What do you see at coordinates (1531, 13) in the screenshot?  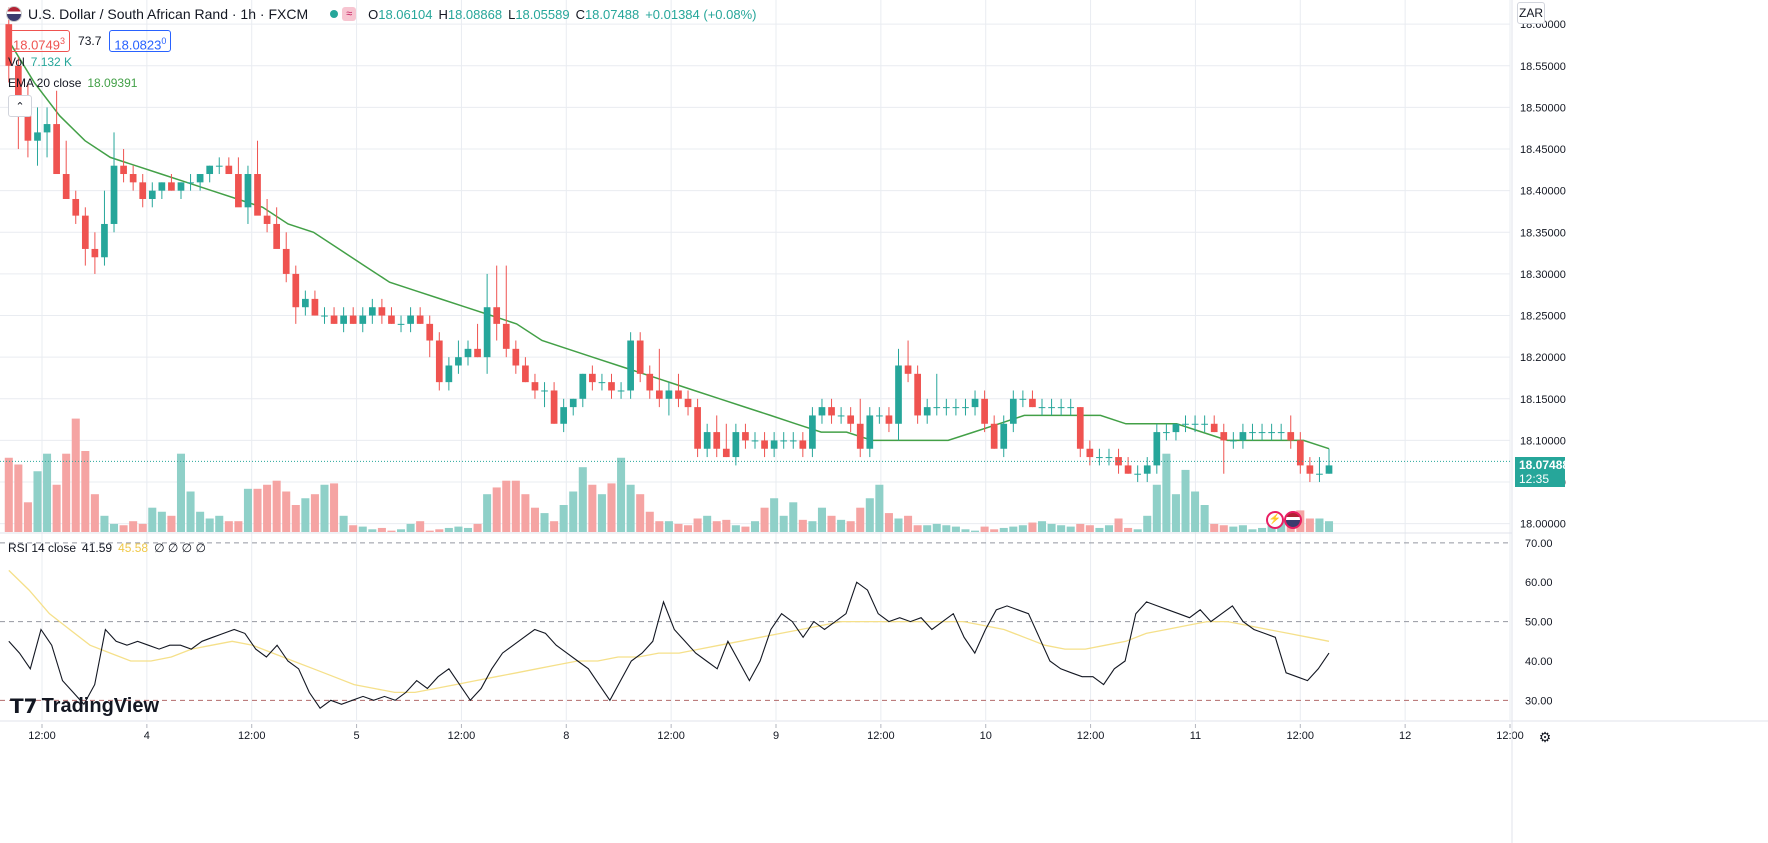 I see `currency-selector: ZAR` at bounding box center [1531, 13].